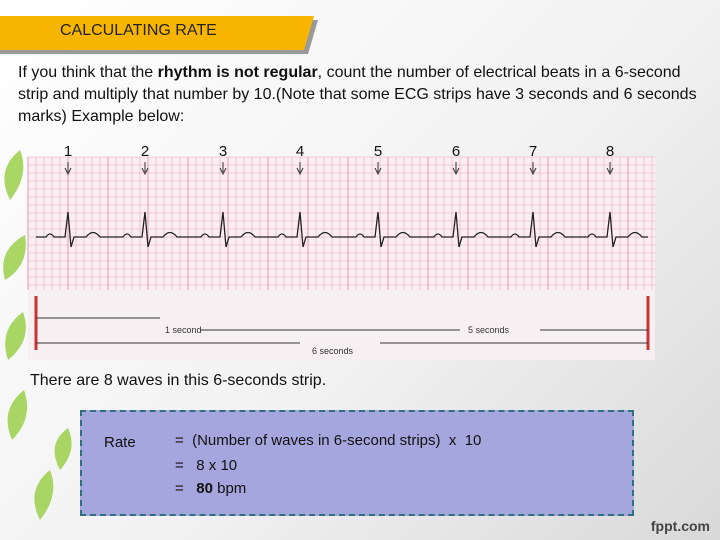 This screenshot has width=720, height=540. What do you see at coordinates (237, 72) in the screenshot?
I see `emphasis: rhythm is not regular` at bounding box center [237, 72].